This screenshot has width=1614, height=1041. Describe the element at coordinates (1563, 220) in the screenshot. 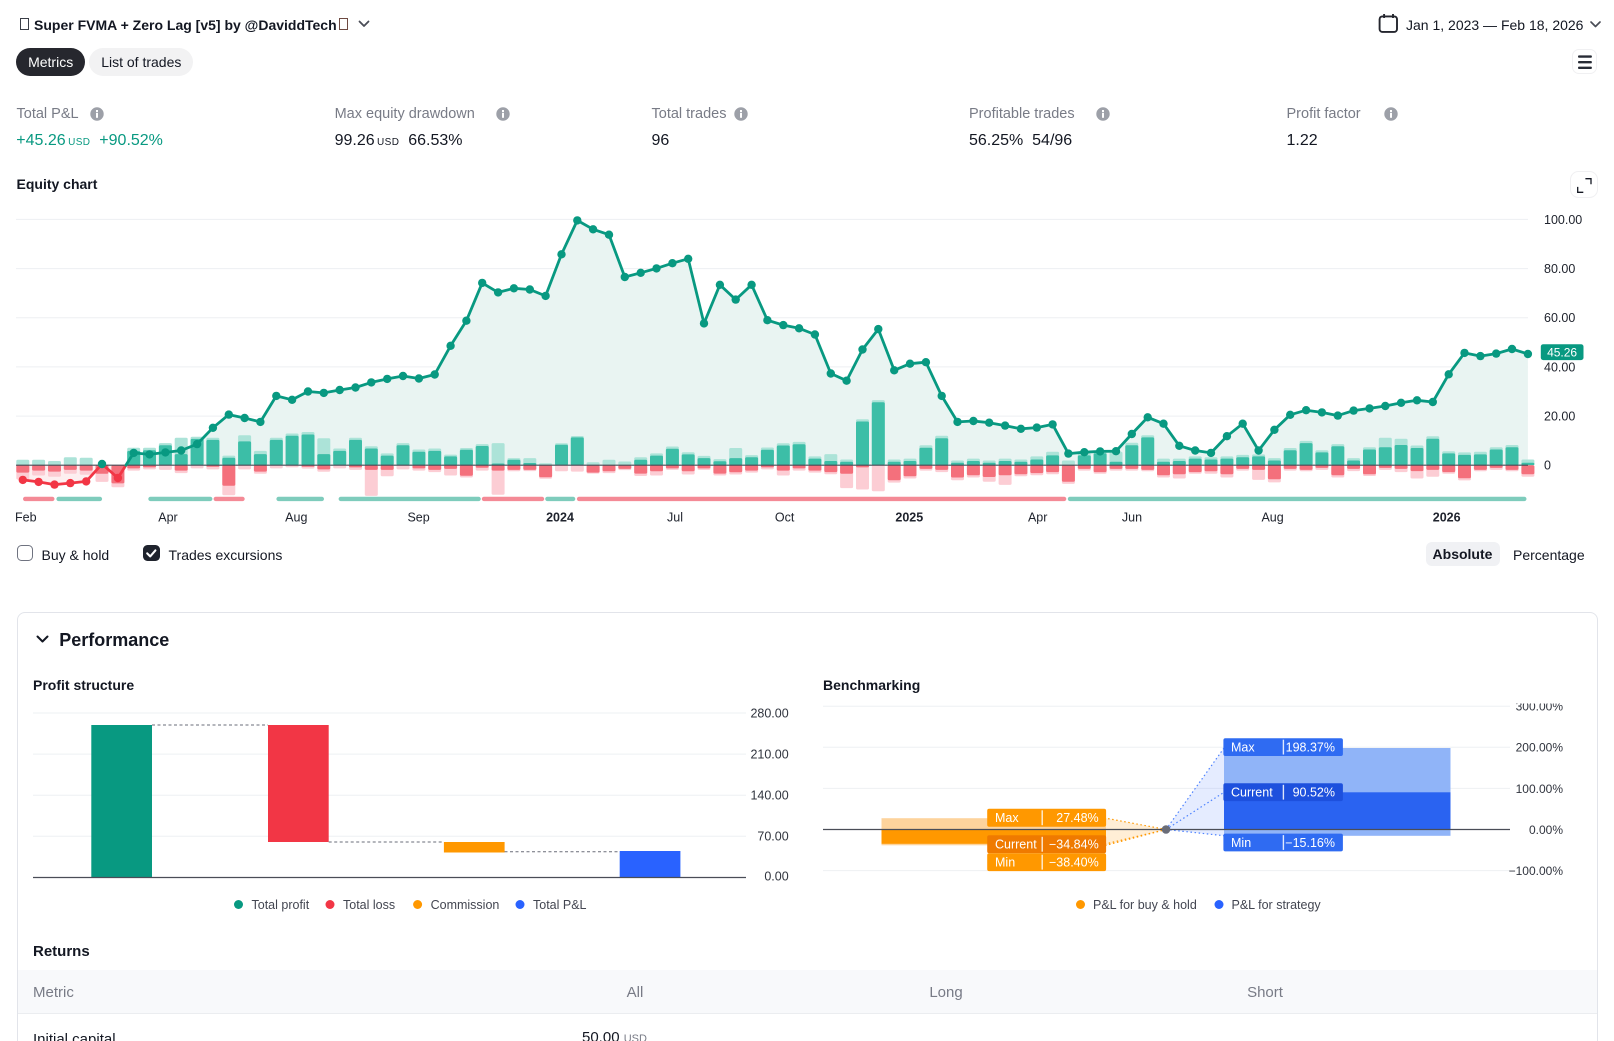

I see `svg-text: 100.00` at that location.